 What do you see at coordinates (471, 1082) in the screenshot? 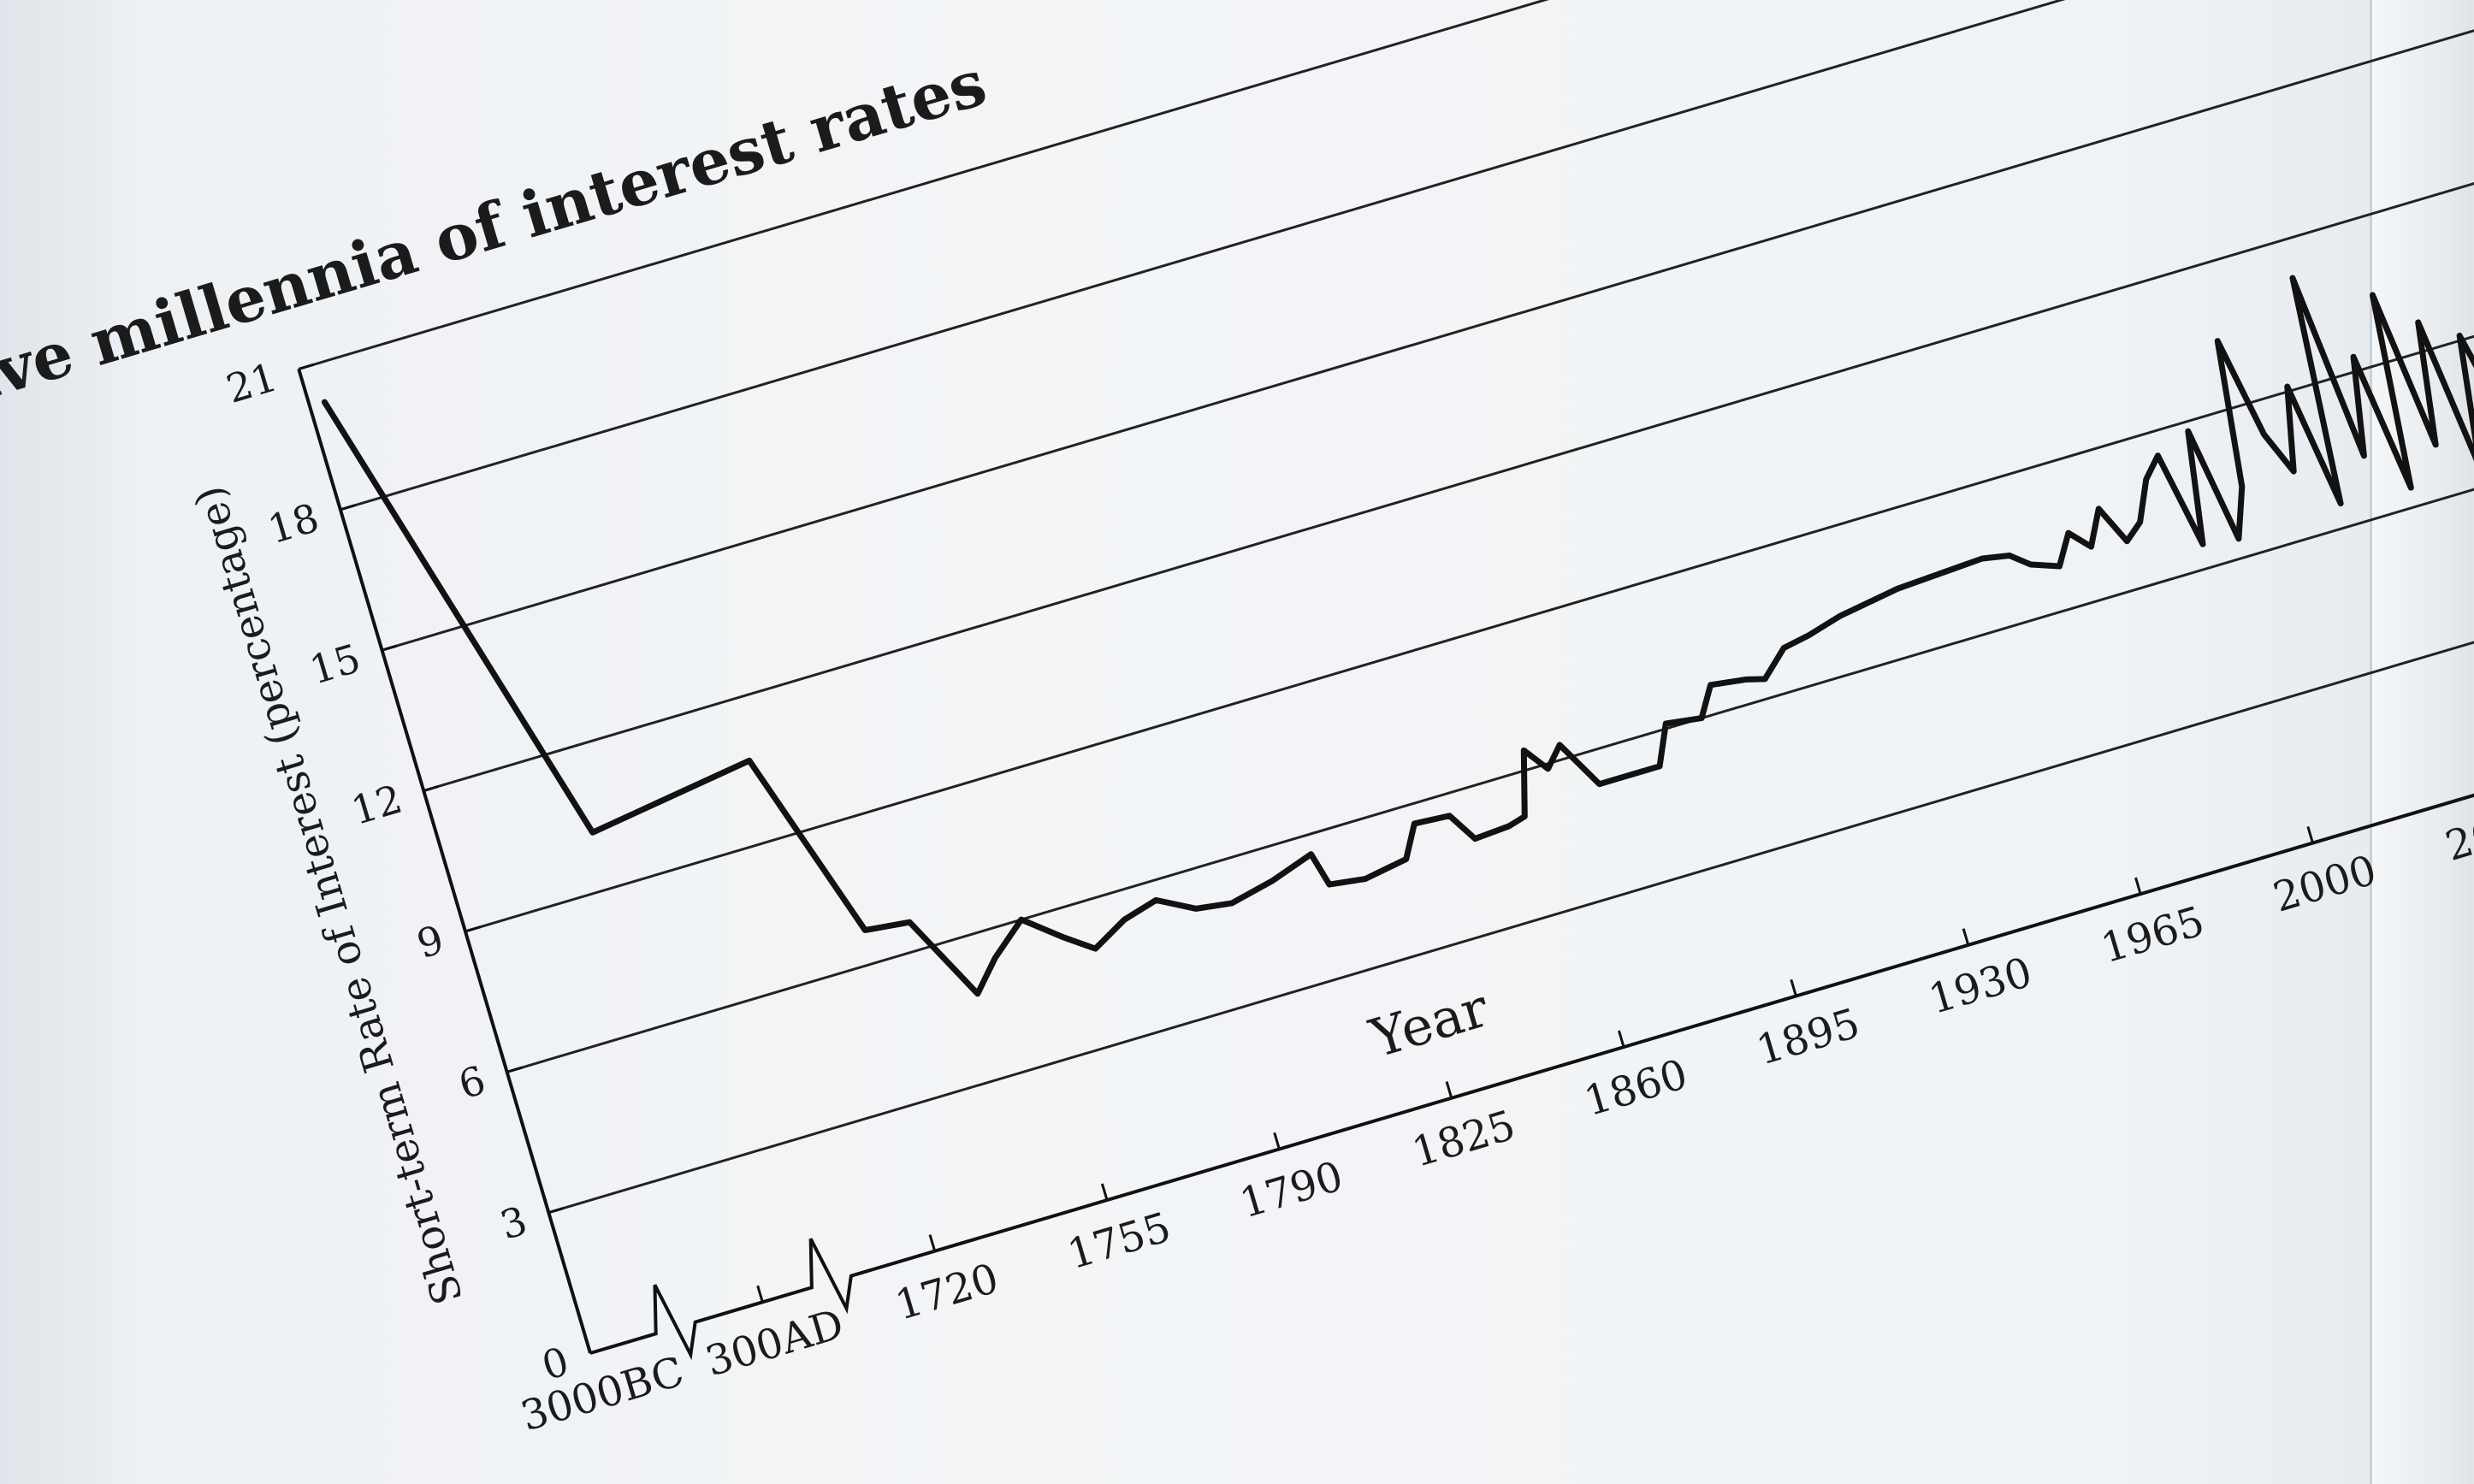
I see `y-tick-label: 6` at bounding box center [471, 1082].